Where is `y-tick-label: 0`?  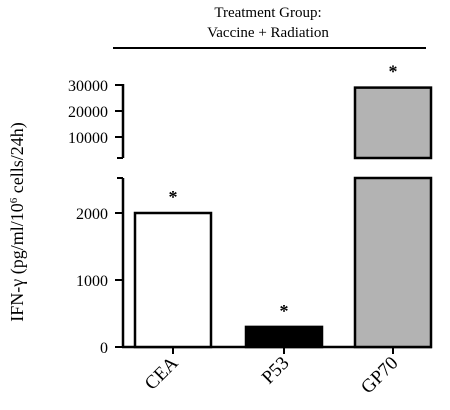 y-tick-label: 0 is located at coordinates (104, 348).